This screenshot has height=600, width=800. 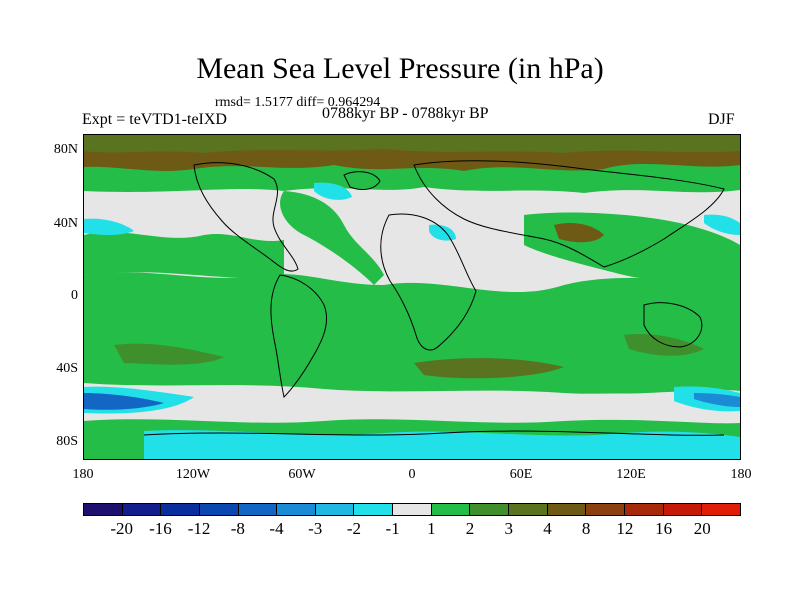 I want to click on colorbar-label: 4, so click(x=547, y=528).